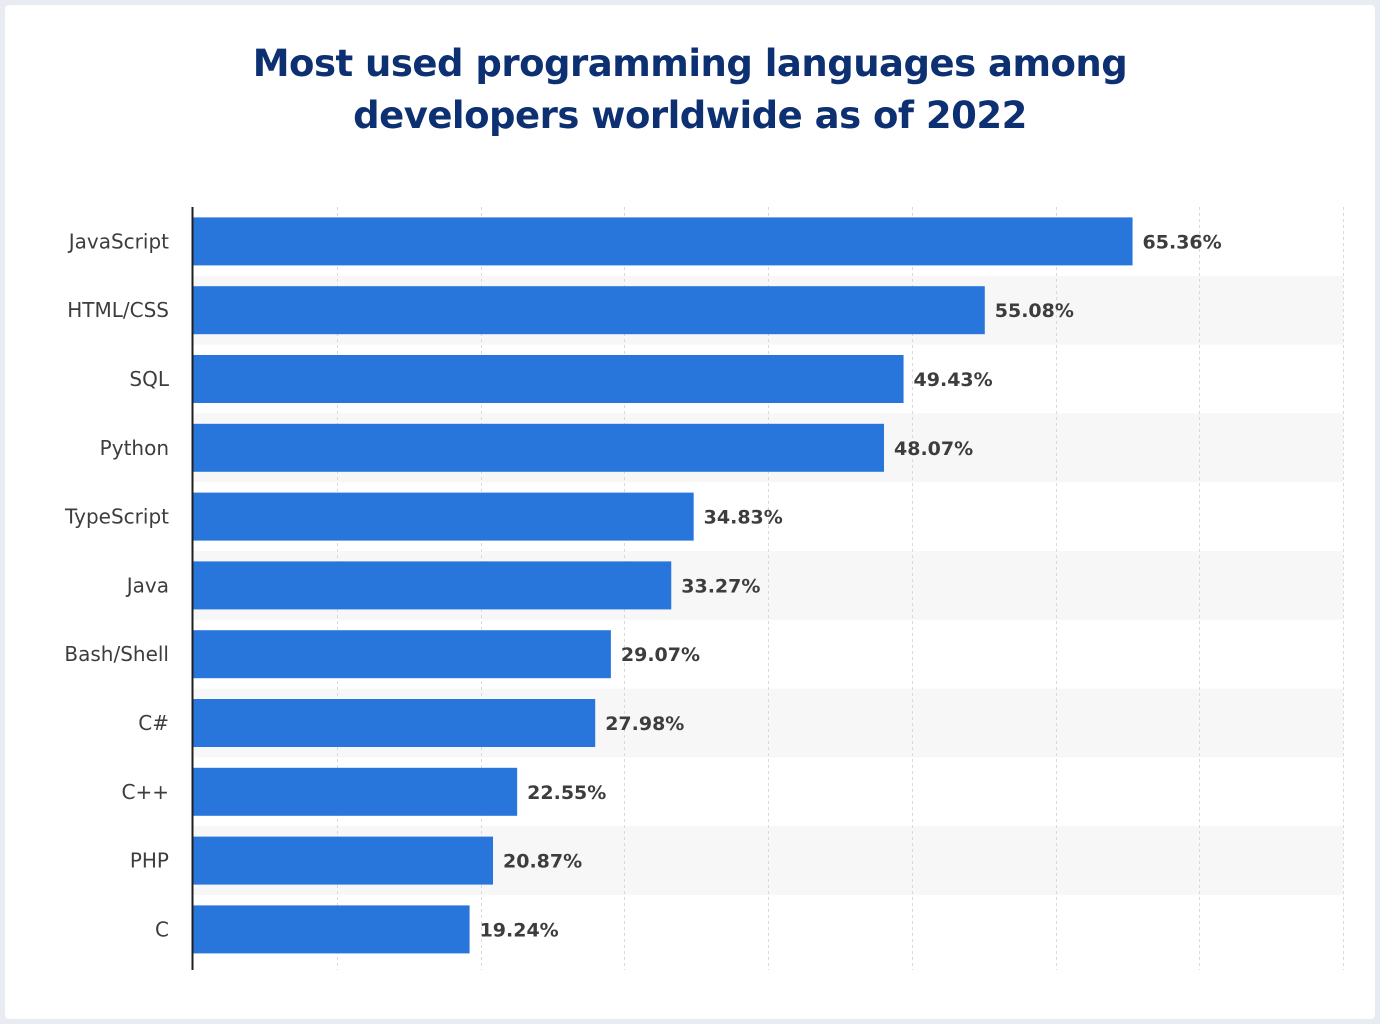 The height and width of the screenshot is (1024, 1380). I want to click on category-label: Python, so click(134, 448).